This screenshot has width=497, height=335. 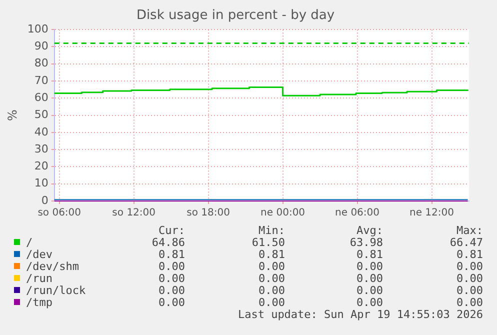 I want to click on legend-label: /tmp, so click(x=39, y=302).